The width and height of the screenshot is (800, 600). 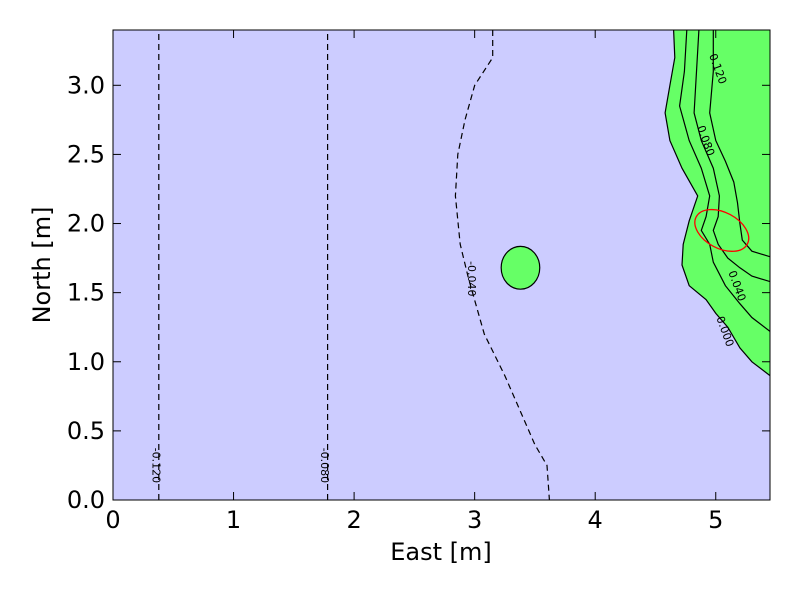 I want to click on contour-label--0.080: -0.080, so click(x=324, y=465).